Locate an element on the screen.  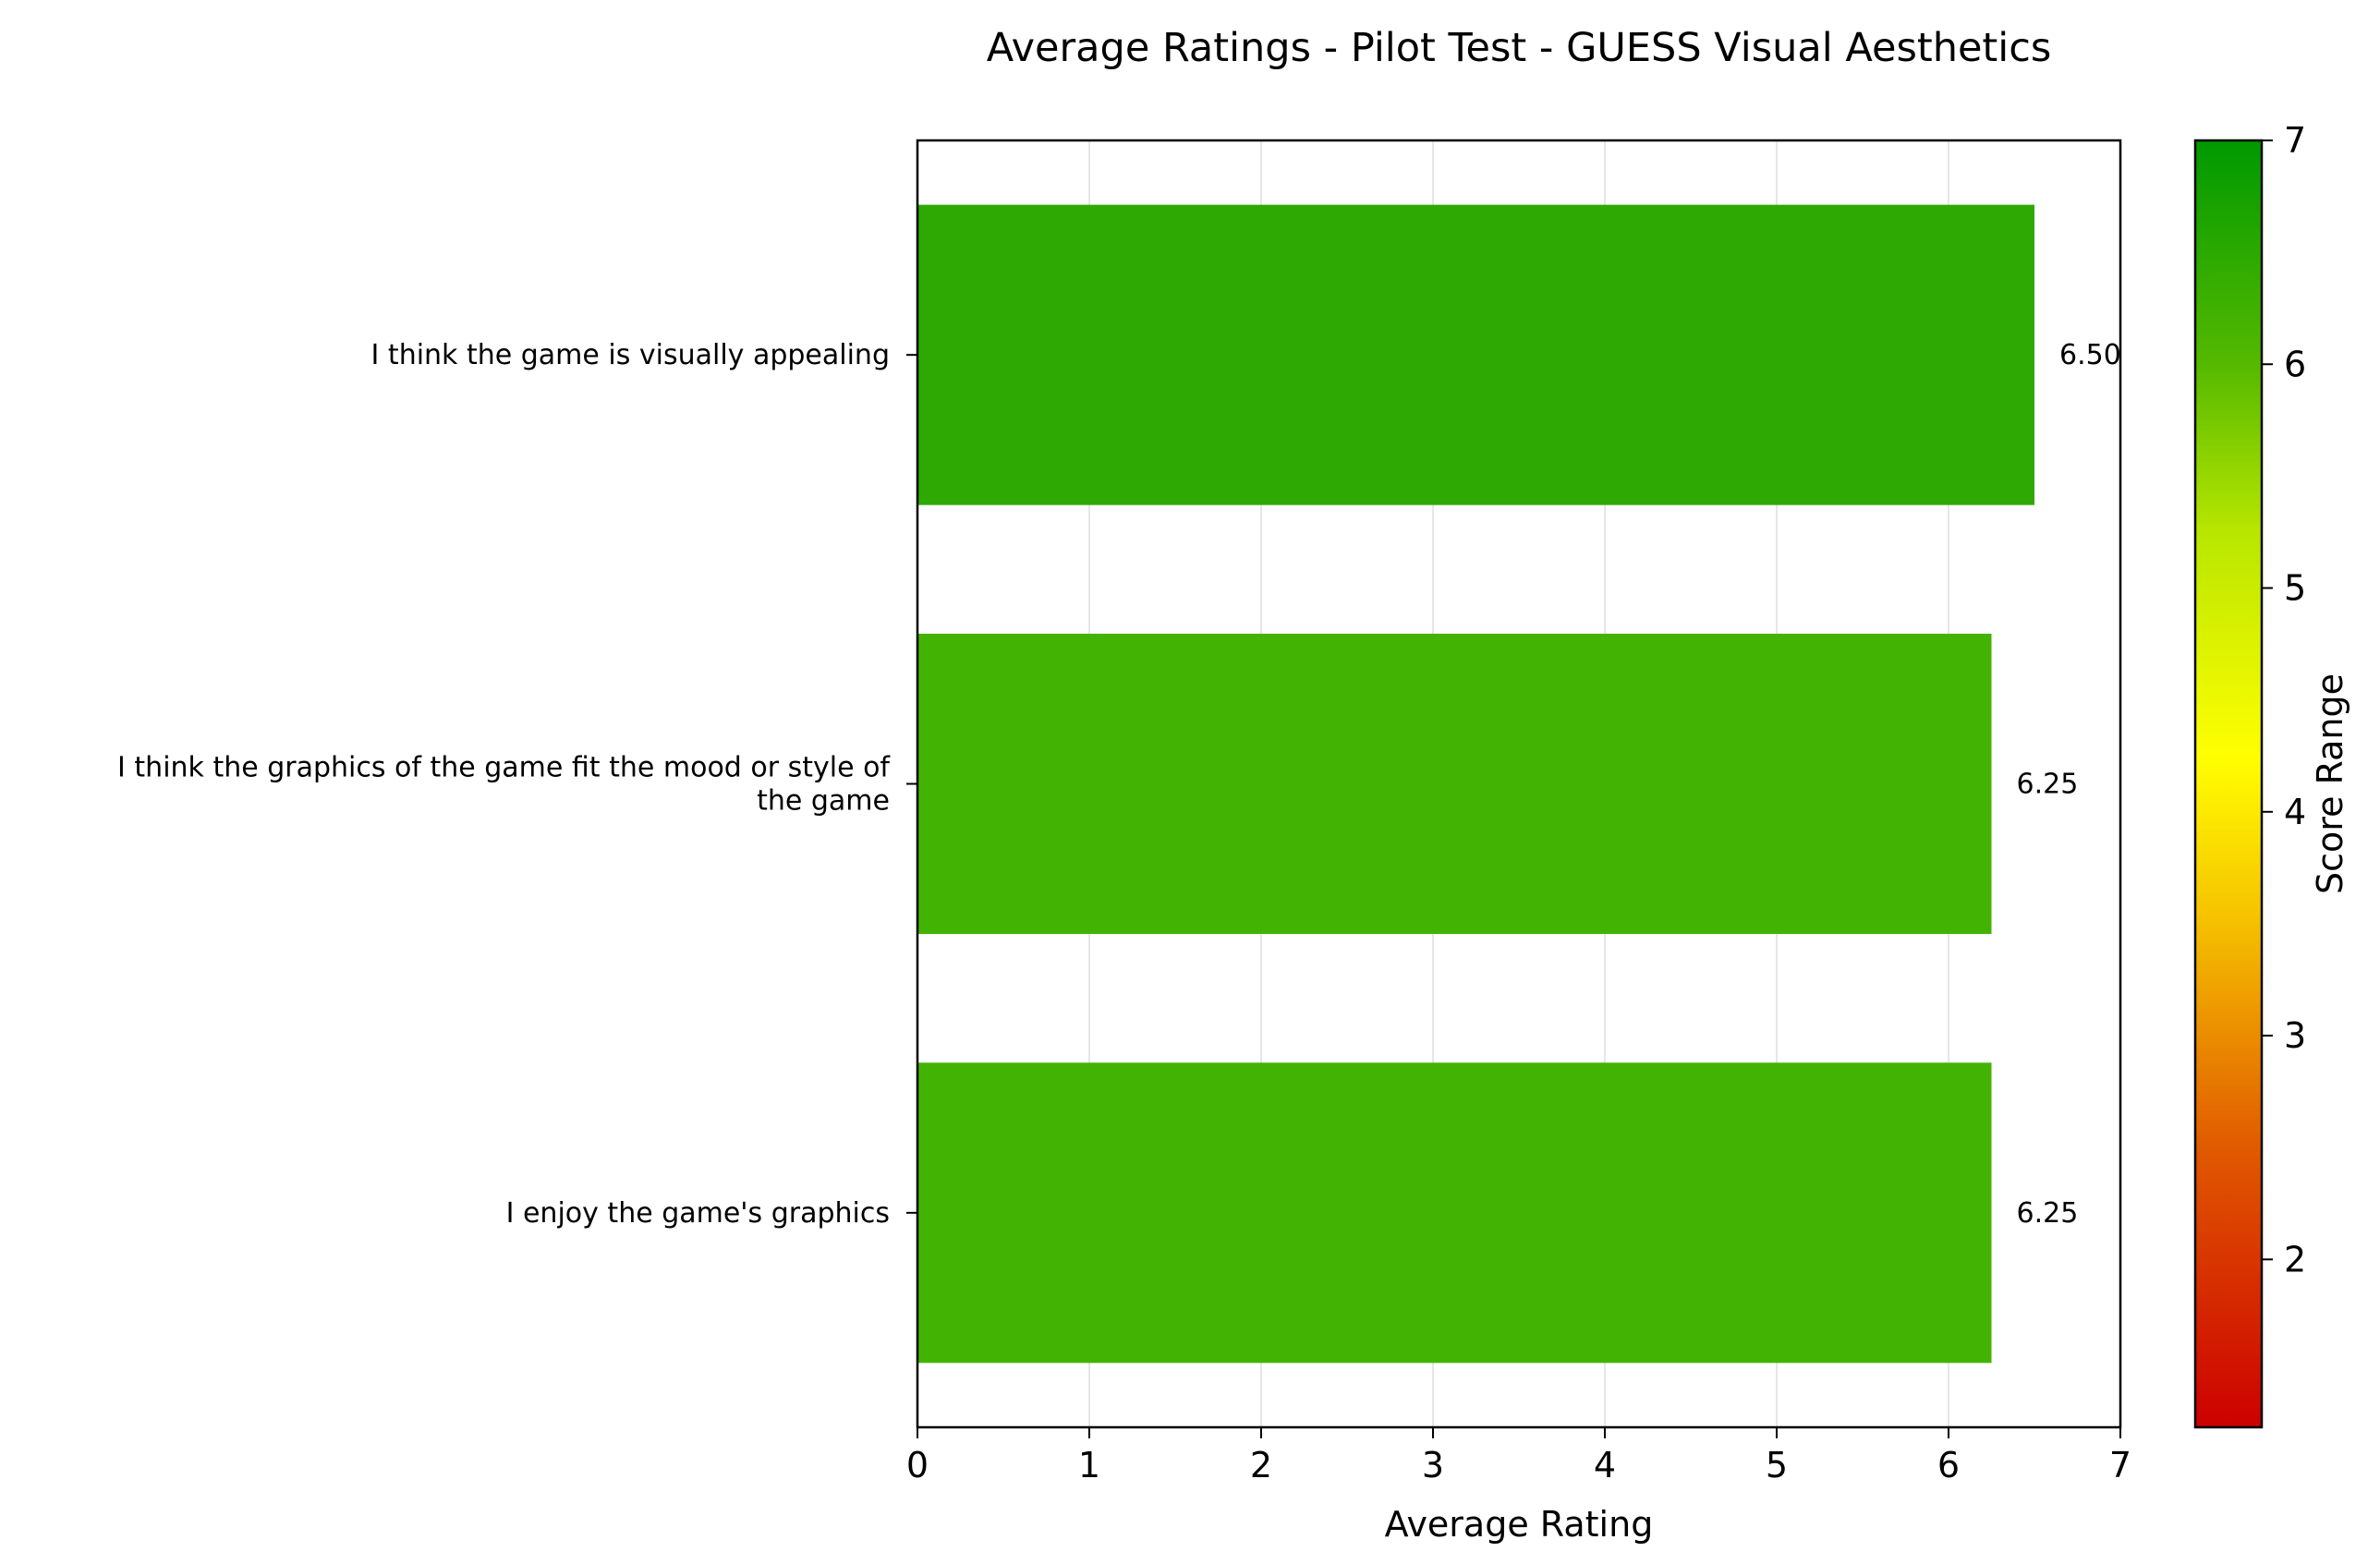
y-tick-label: I think the game is visually appealing is located at coordinates (630, 355).